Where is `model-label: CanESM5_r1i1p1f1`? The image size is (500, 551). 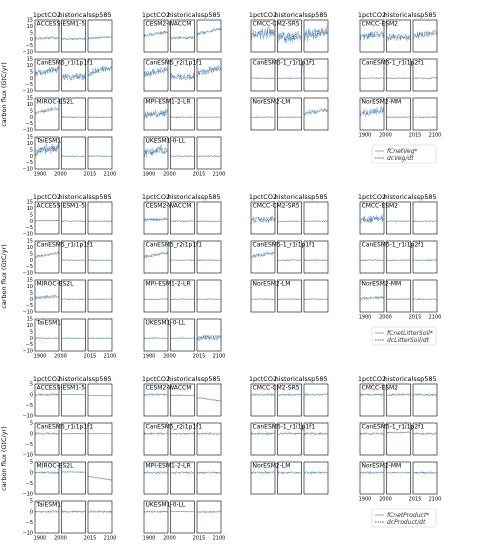 model-label: CanESM5_r1i1p1f1 is located at coordinates (65, 63).